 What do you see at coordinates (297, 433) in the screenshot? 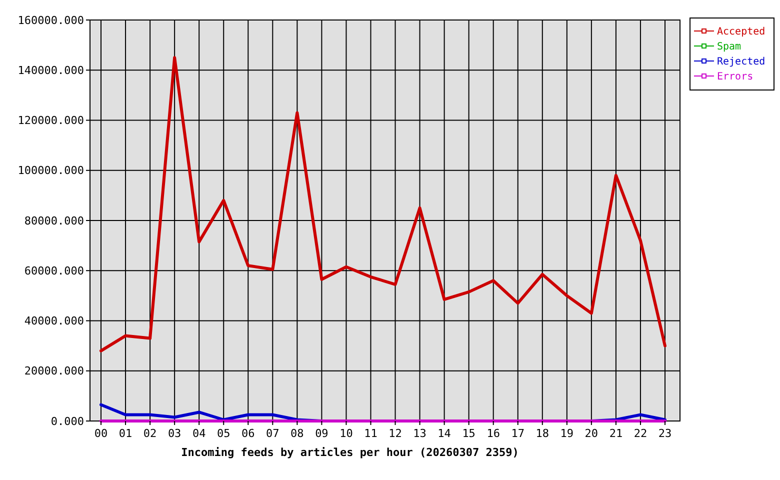
I see `x-tick-label: 08` at bounding box center [297, 433].